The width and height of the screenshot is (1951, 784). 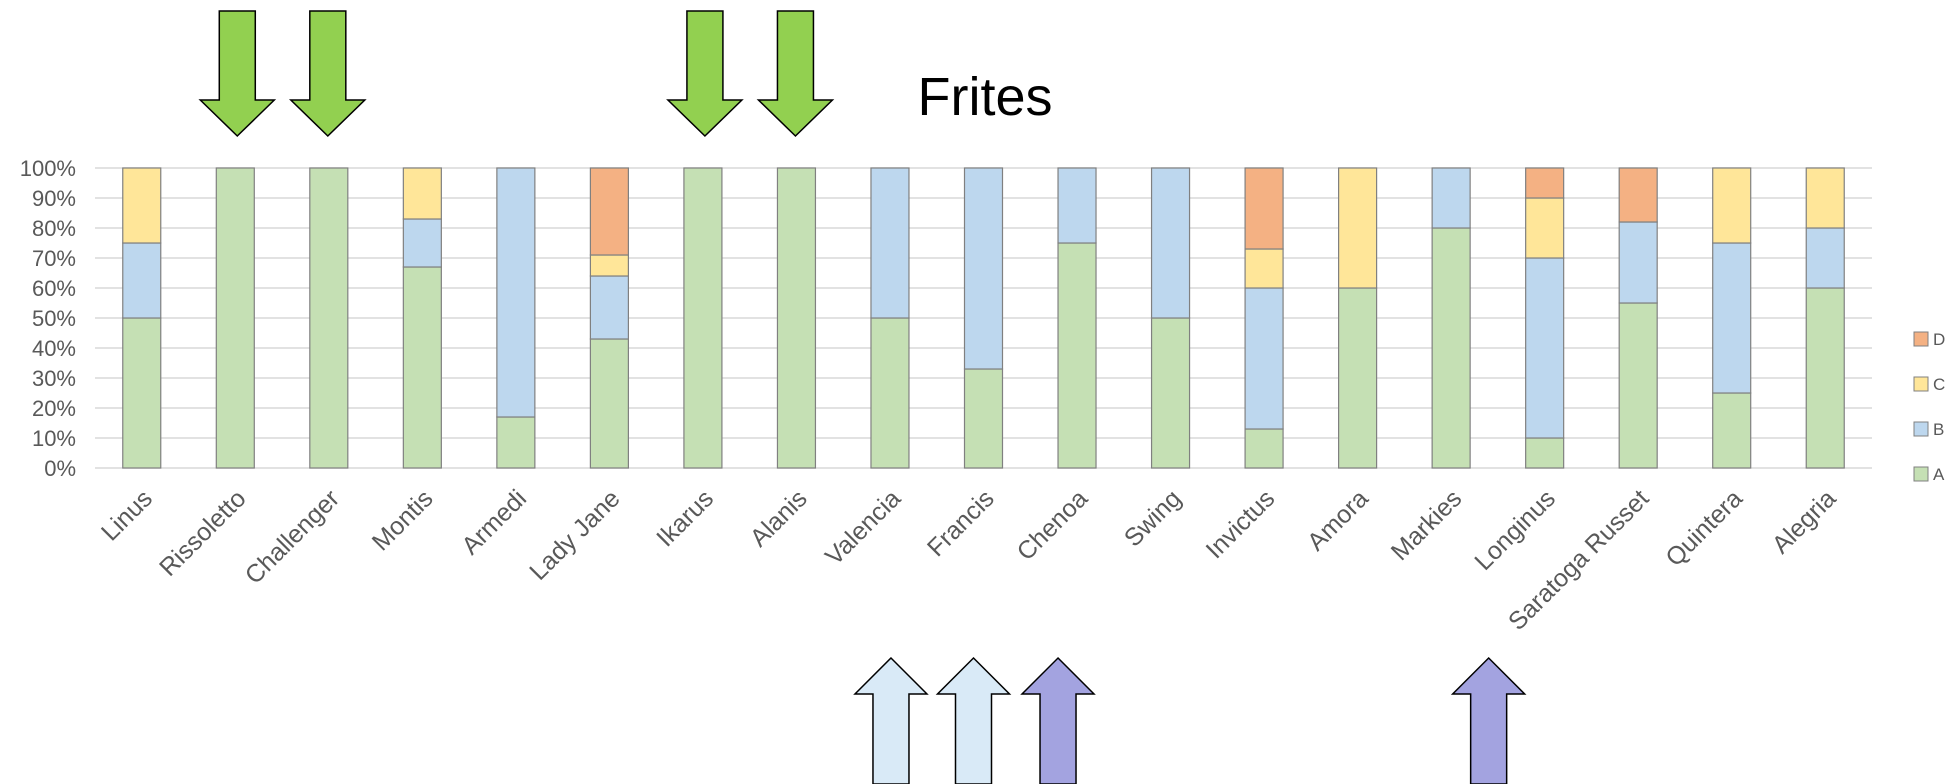 What do you see at coordinates (1825, 258) in the screenshot?
I see `bar-segment-b-alegria` at bounding box center [1825, 258].